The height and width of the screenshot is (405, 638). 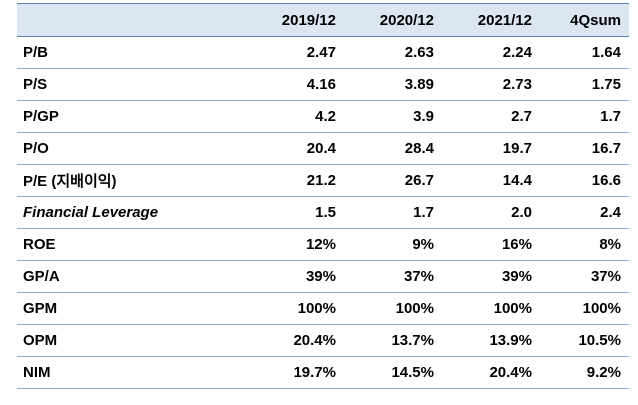 I want to click on value-cell: 1.5, so click(x=291, y=212).